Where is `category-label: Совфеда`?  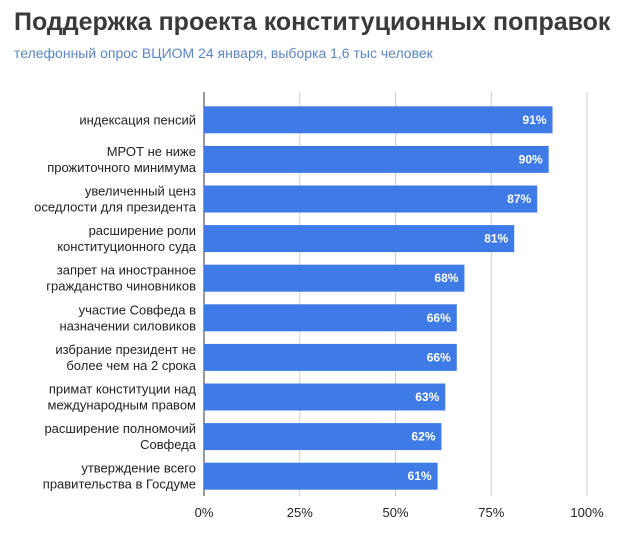
category-label: Совфеда is located at coordinates (168, 444).